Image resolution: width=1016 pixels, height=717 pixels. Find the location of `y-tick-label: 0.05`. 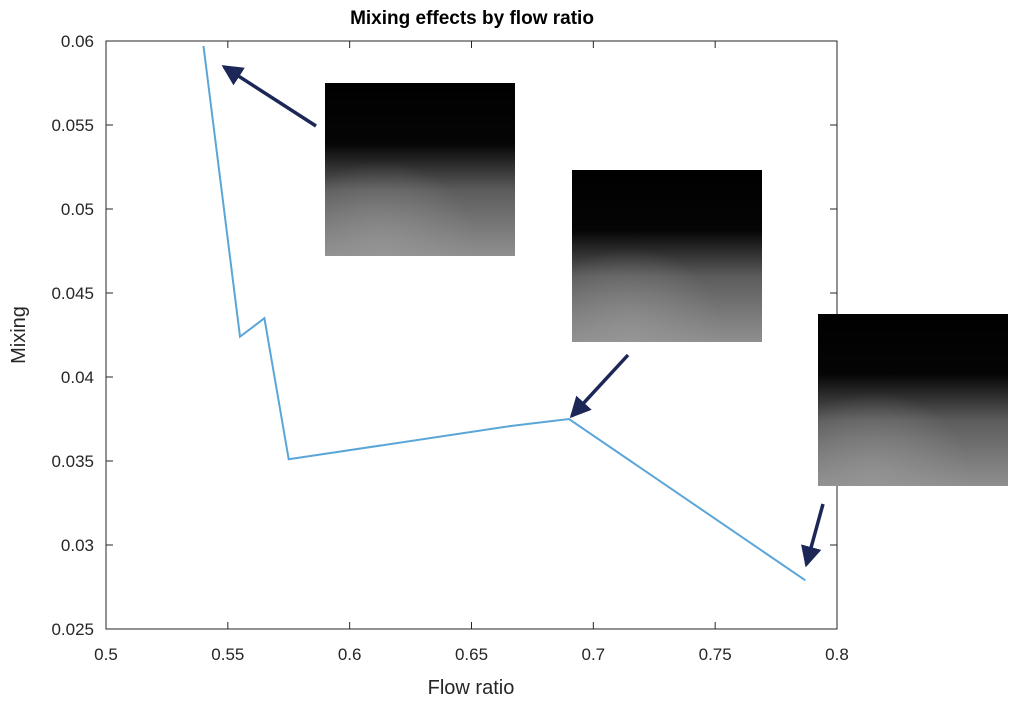

y-tick-label: 0.05 is located at coordinates (77, 209).